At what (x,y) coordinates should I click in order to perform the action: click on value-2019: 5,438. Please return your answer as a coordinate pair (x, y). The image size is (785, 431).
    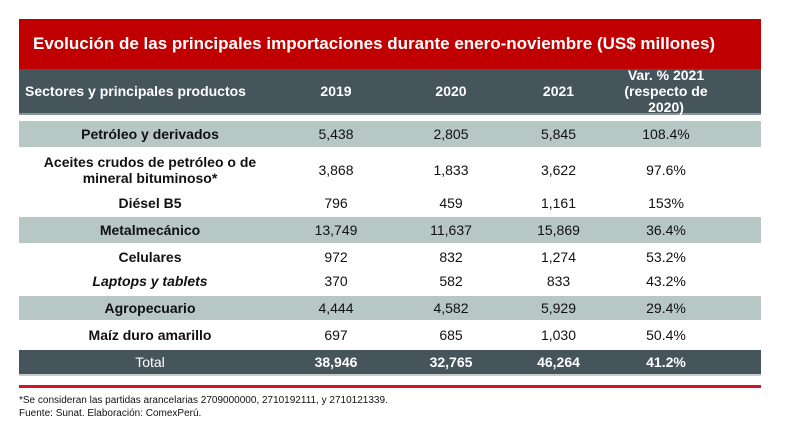
    Looking at the image, I should click on (336, 134).